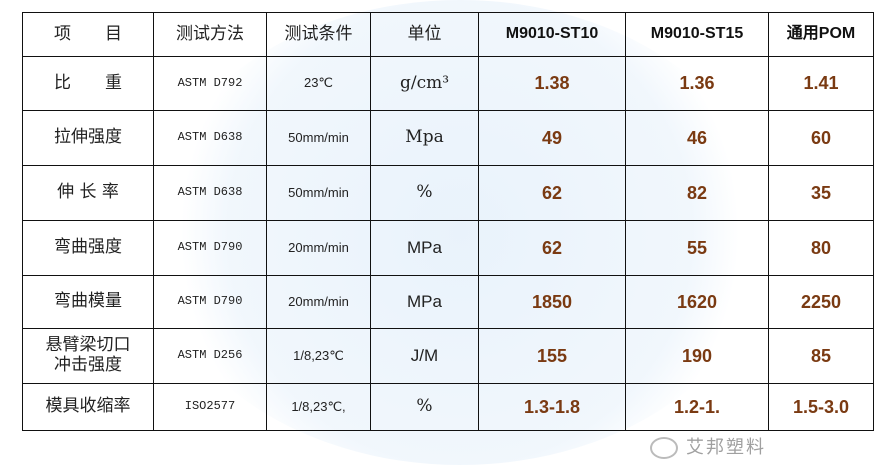 This screenshot has height=465, width=885. What do you see at coordinates (88, 302) in the screenshot?
I see `cell-item: 弯曲模量` at bounding box center [88, 302].